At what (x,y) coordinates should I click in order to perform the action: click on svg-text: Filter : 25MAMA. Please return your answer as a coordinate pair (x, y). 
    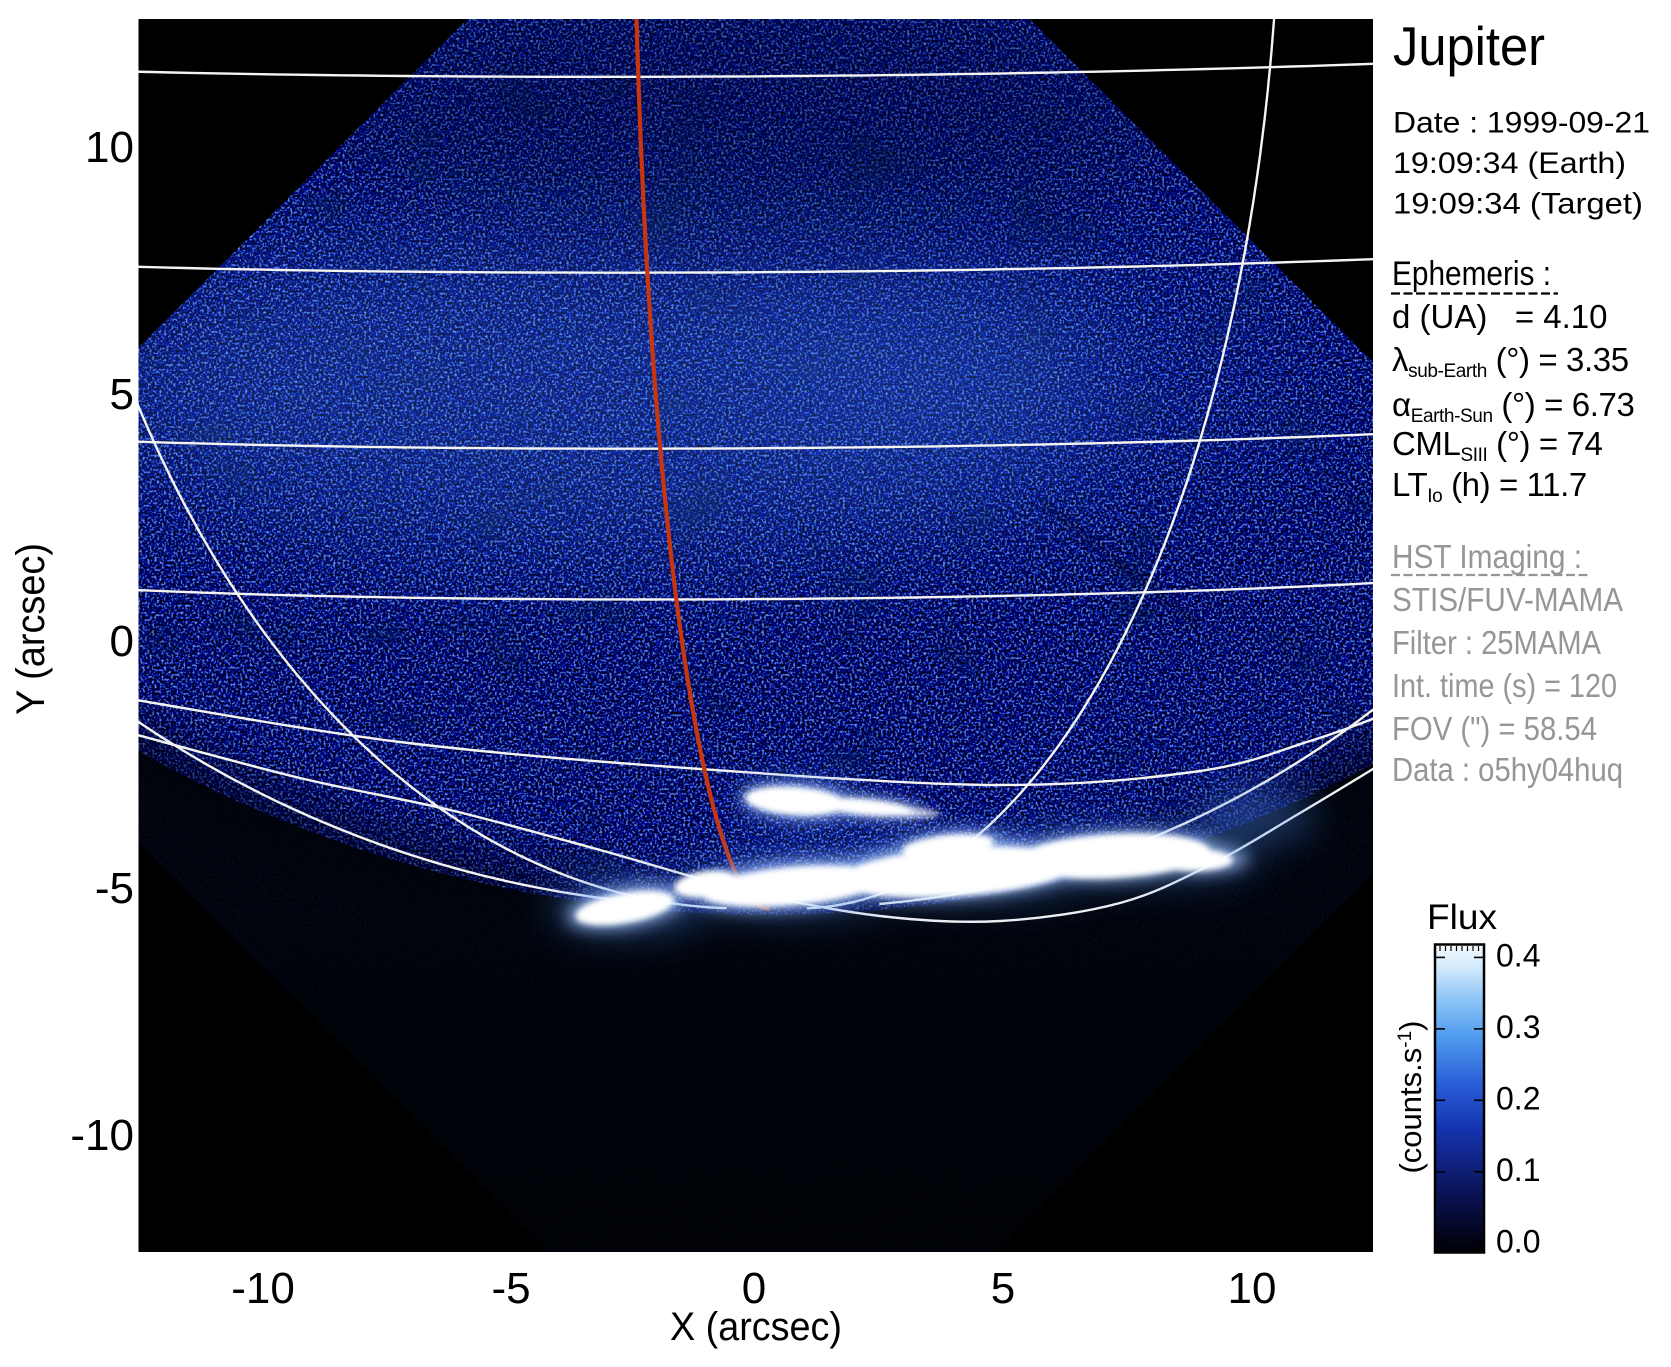
    Looking at the image, I should click on (1496, 642).